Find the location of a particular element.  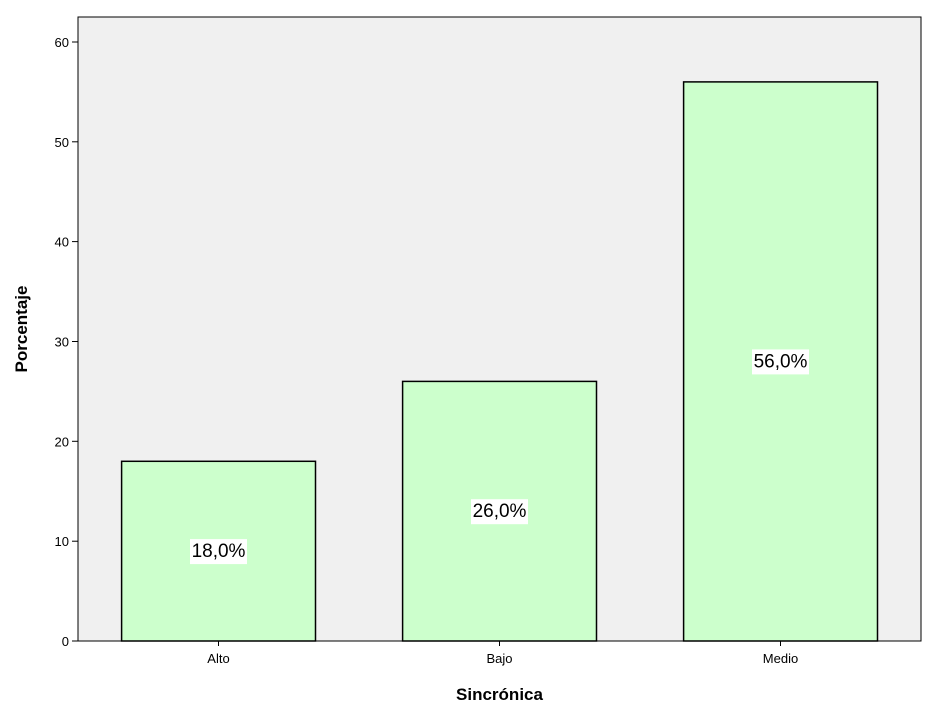

y-axis-title: Porcentaje is located at coordinates (21, 329).